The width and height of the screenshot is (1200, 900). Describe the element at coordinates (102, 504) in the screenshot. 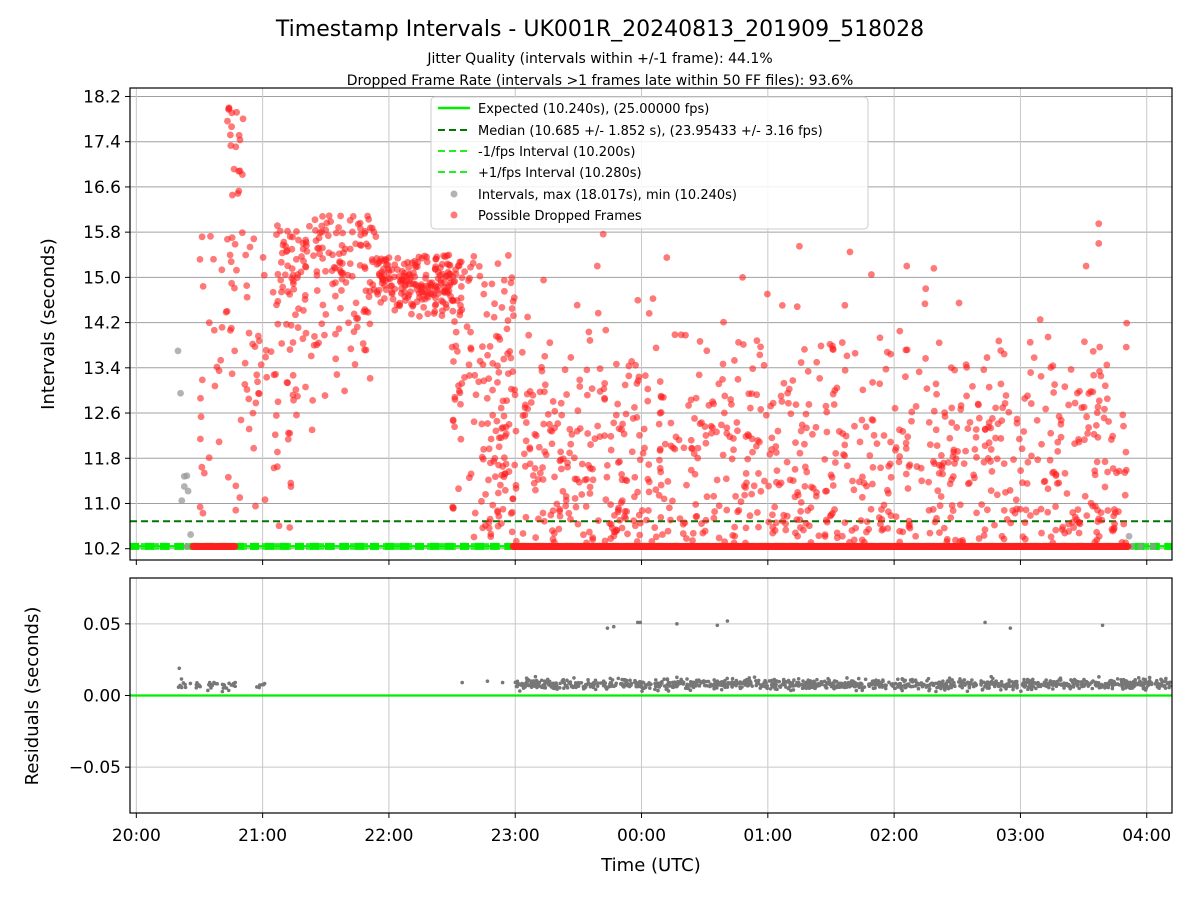

I see `intervals-y-tick-label: 11.0` at that location.